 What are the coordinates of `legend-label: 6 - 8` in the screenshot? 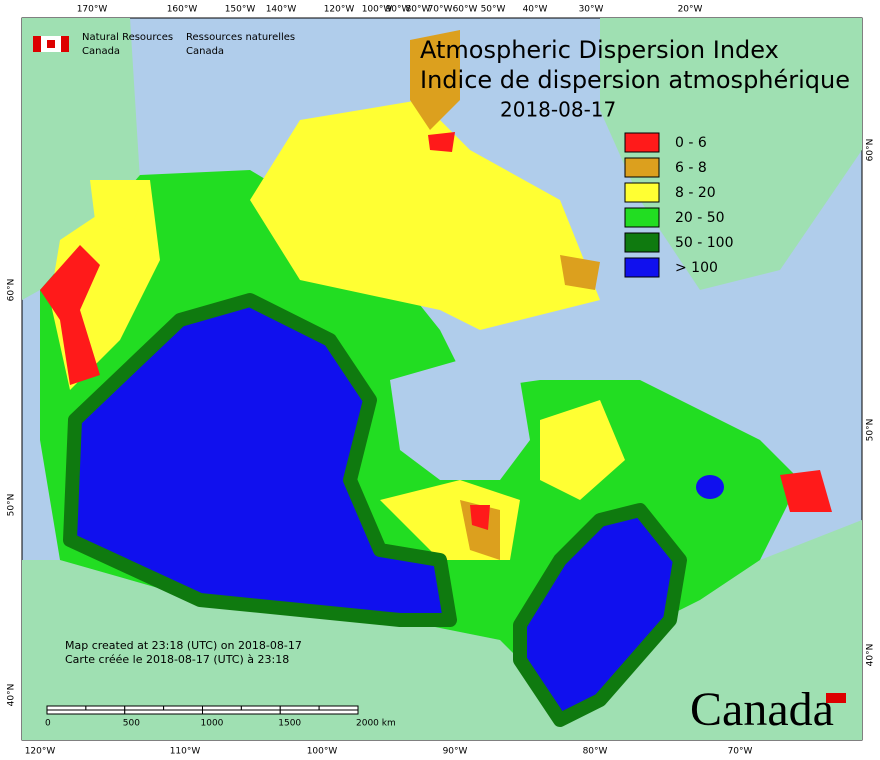 It's located at (691, 168).